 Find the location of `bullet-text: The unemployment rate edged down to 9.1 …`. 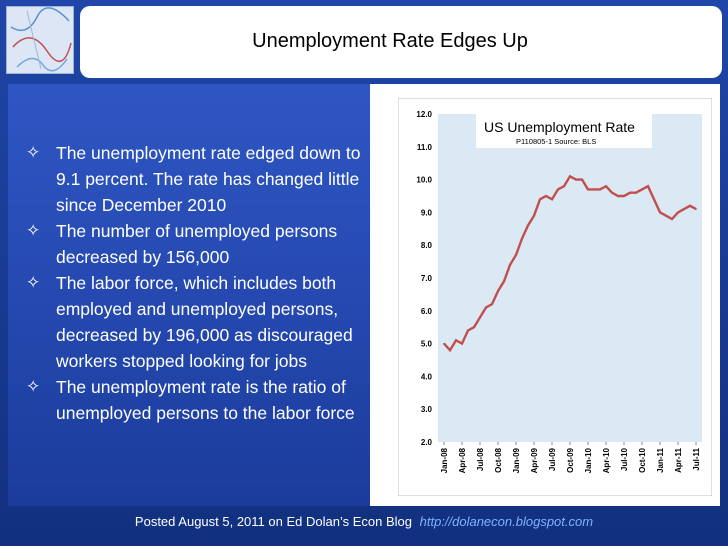

bullet-text: The unemployment rate edged down to 9.1 … is located at coordinates (208, 179).